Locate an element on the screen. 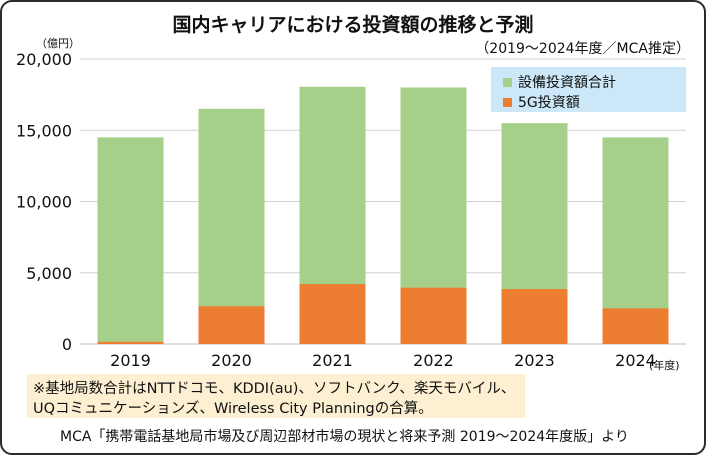  bar-5g-2020 is located at coordinates (231, 325).